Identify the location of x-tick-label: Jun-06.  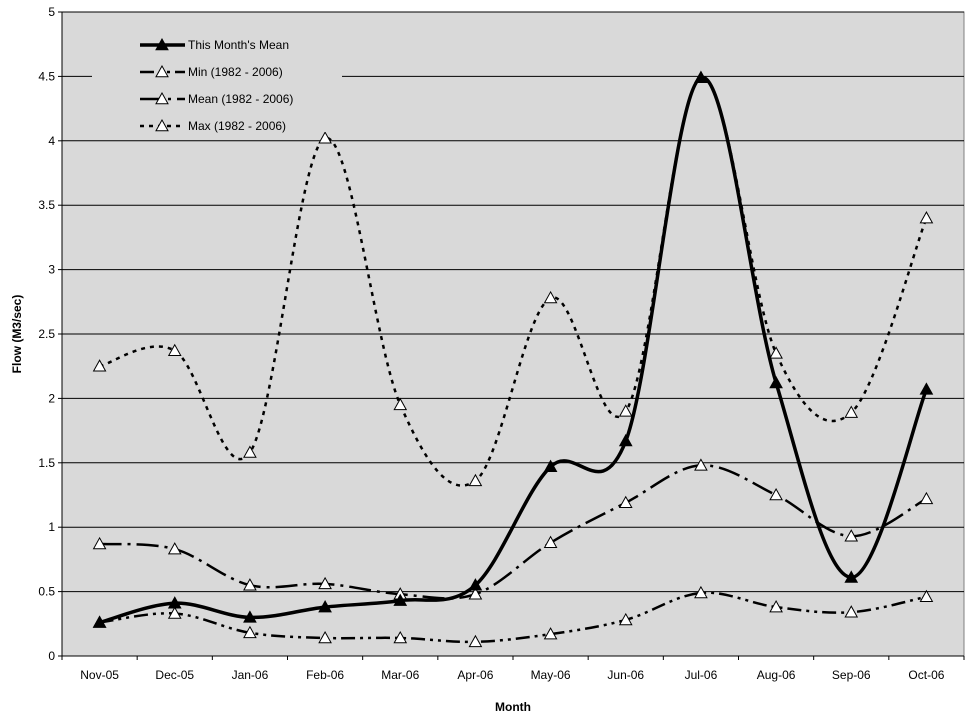
(625, 675).